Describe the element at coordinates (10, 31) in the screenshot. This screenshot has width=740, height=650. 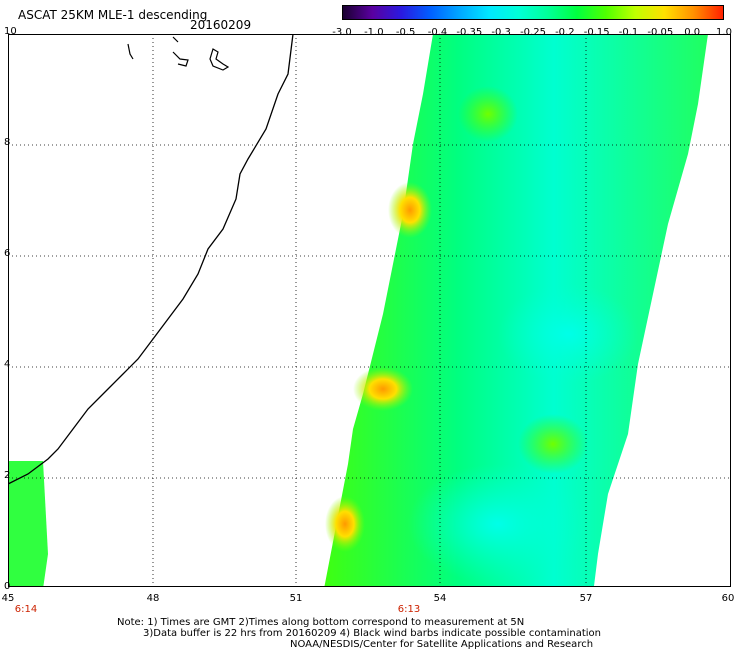
I see `y-tick-label: 10` at that location.